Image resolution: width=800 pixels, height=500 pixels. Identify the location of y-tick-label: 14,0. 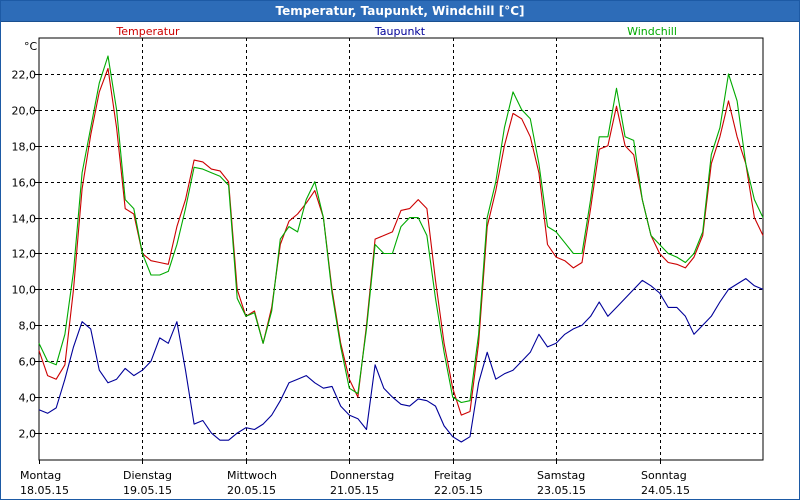
(24, 219).